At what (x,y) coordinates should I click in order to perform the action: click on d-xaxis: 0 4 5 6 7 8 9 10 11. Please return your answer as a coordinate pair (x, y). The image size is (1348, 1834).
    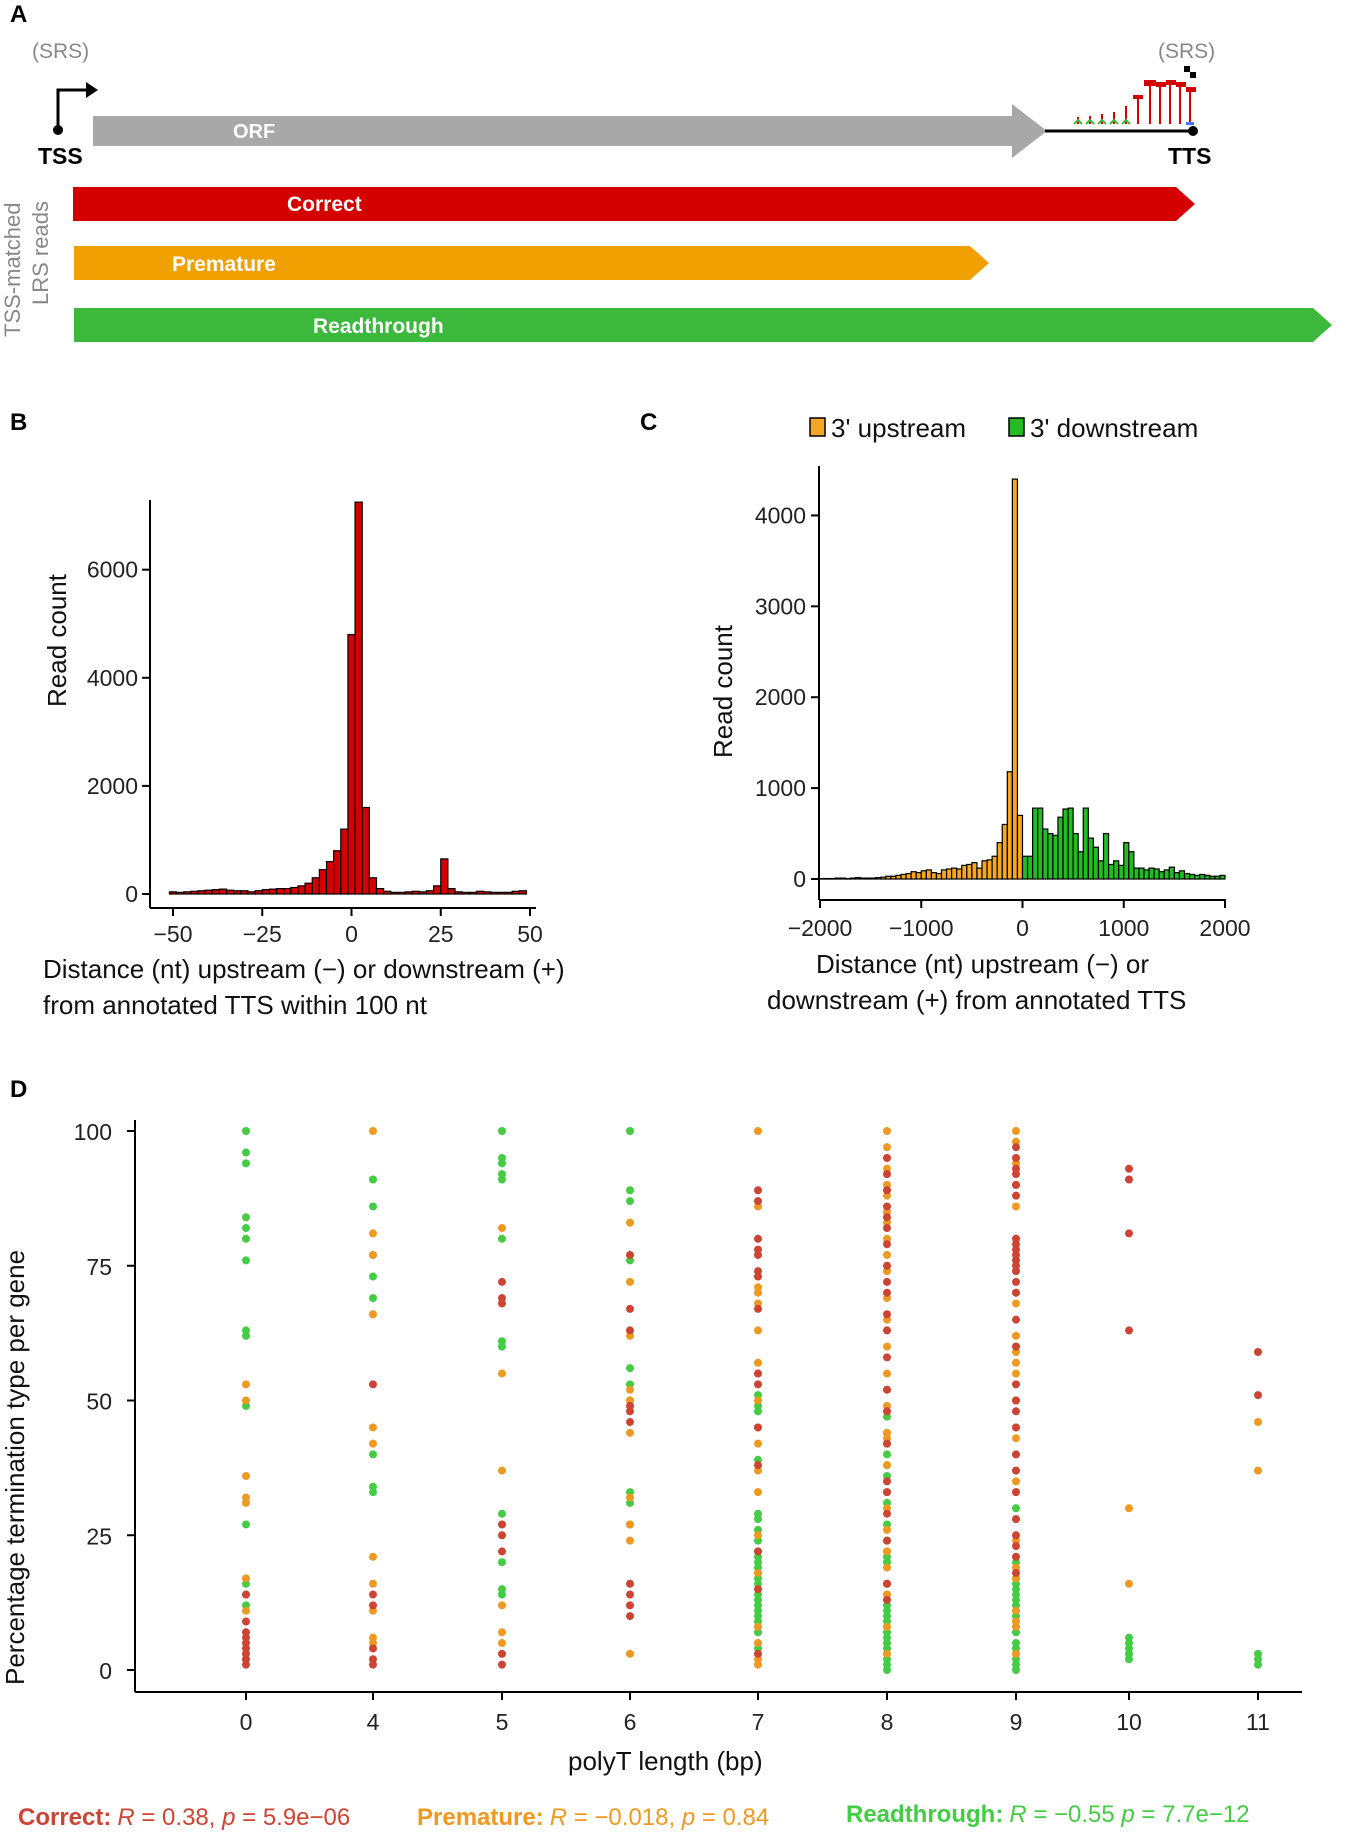
    Looking at the image, I should click on (755, 1713).